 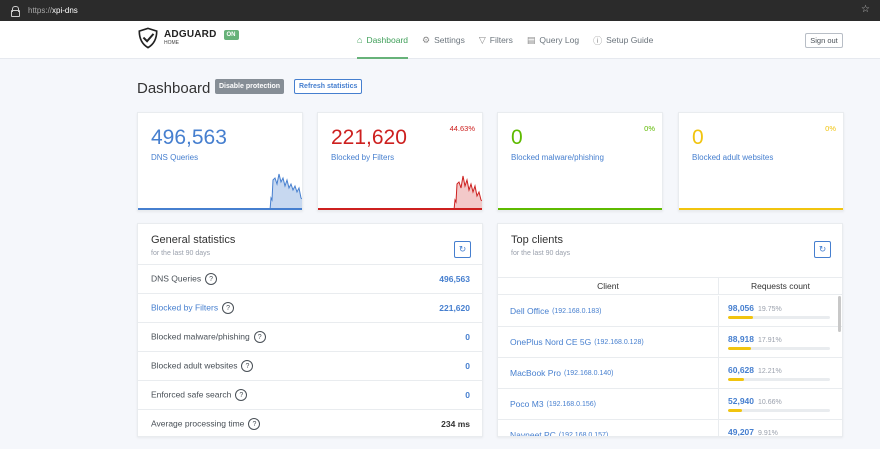 I want to click on table-scrollbar, so click(x=839, y=314).